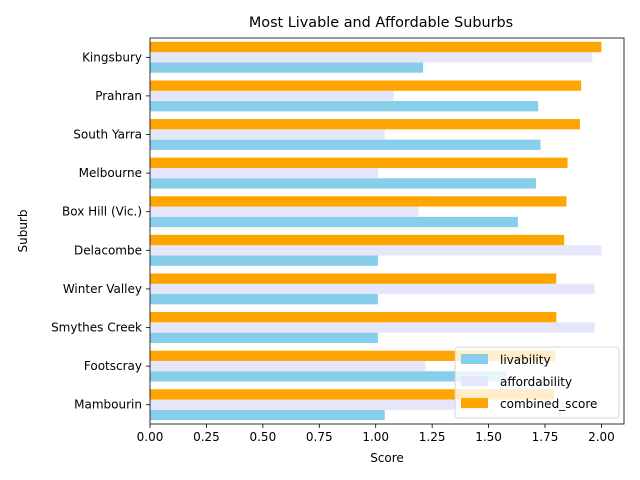 This screenshot has width=640, height=480. What do you see at coordinates (359, 162) in the screenshot?
I see `bar-combined-score-melbourne` at bounding box center [359, 162].